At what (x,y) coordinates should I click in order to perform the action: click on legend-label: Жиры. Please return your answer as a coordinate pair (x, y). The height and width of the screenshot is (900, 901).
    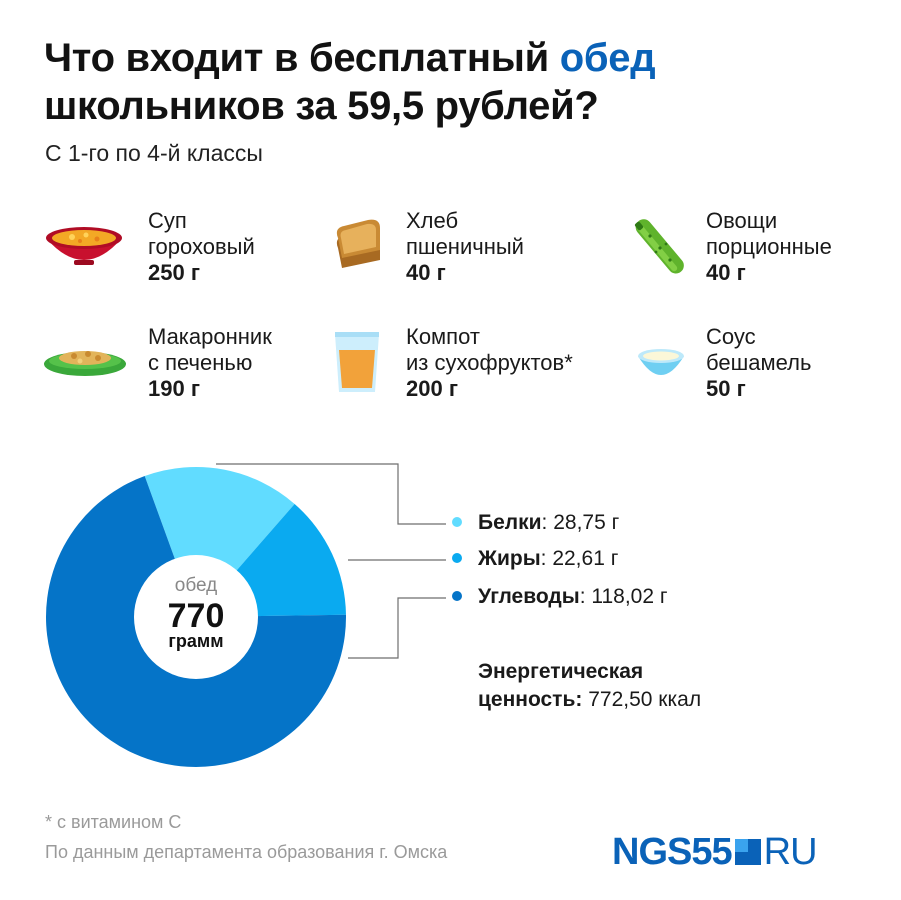
    Looking at the image, I should click on (509, 558).